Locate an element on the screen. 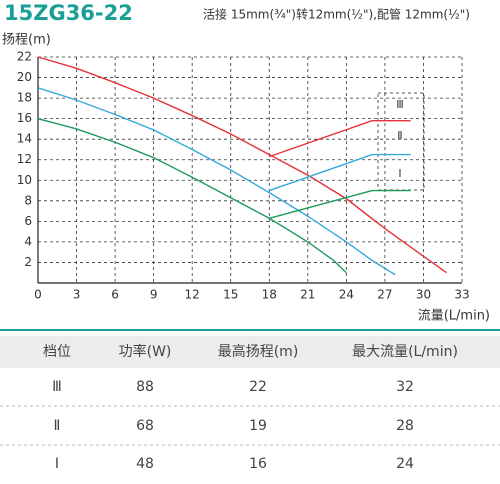 Image resolution: width=500 pixels, height=484 pixels. table-cell: 28 is located at coordinates (405, 426).